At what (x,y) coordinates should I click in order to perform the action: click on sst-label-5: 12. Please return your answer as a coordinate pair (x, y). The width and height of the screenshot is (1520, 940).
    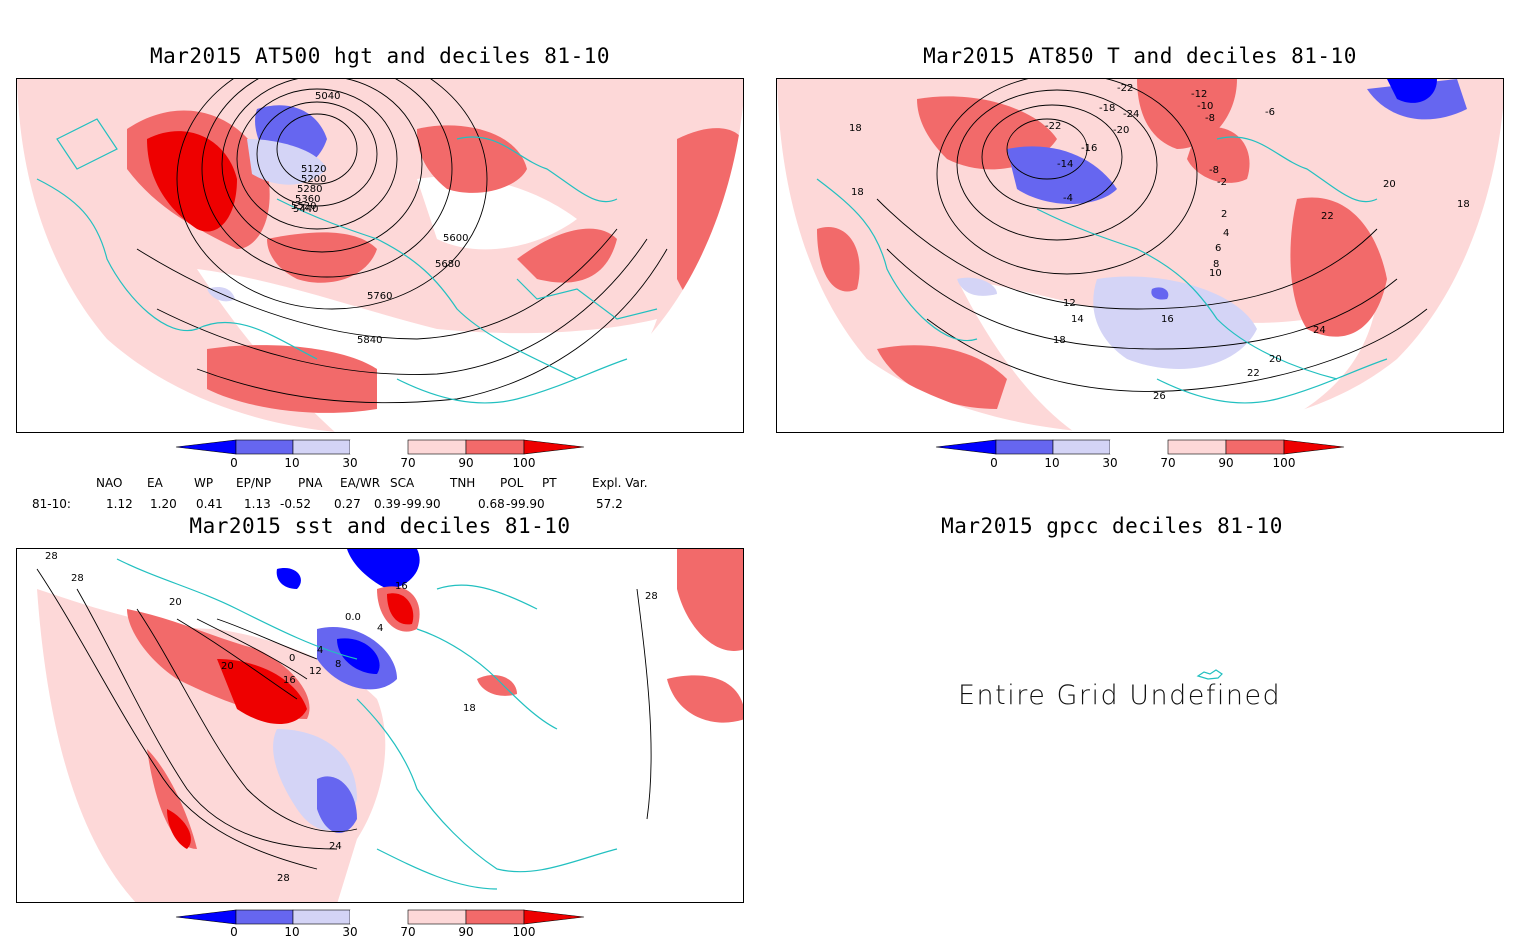
    Looking at the image, I should click on (315, 671).